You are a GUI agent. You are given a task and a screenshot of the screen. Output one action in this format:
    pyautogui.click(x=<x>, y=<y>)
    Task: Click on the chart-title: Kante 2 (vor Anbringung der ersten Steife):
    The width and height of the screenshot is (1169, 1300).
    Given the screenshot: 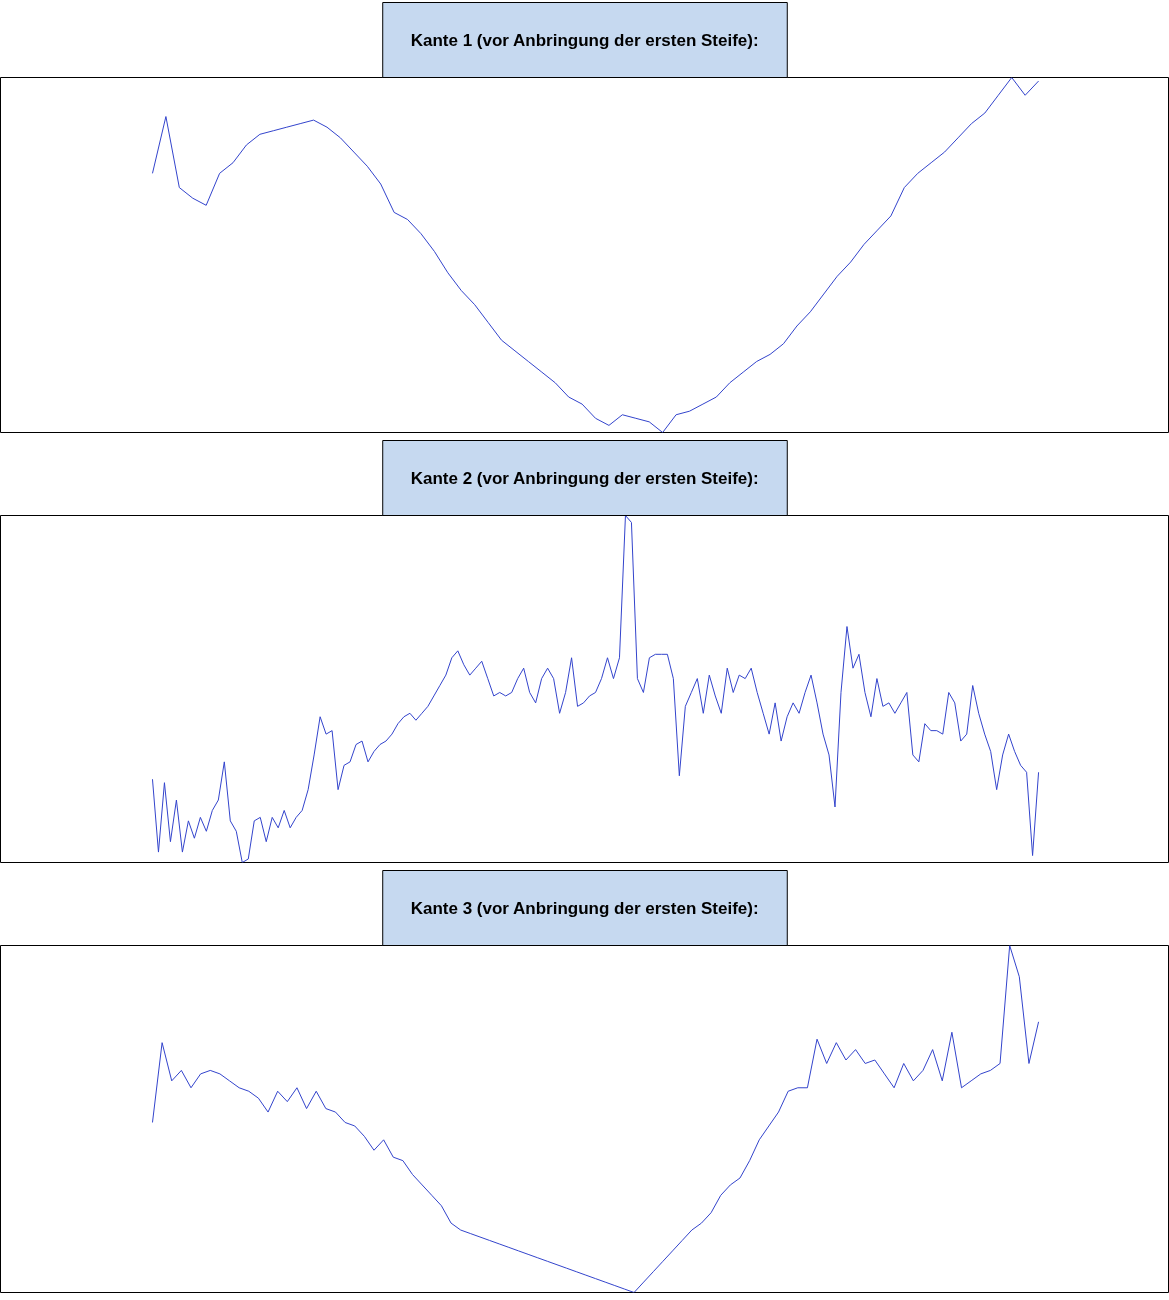 What is the action you would take?
    pyautogui.click(x=584, y=478)
    